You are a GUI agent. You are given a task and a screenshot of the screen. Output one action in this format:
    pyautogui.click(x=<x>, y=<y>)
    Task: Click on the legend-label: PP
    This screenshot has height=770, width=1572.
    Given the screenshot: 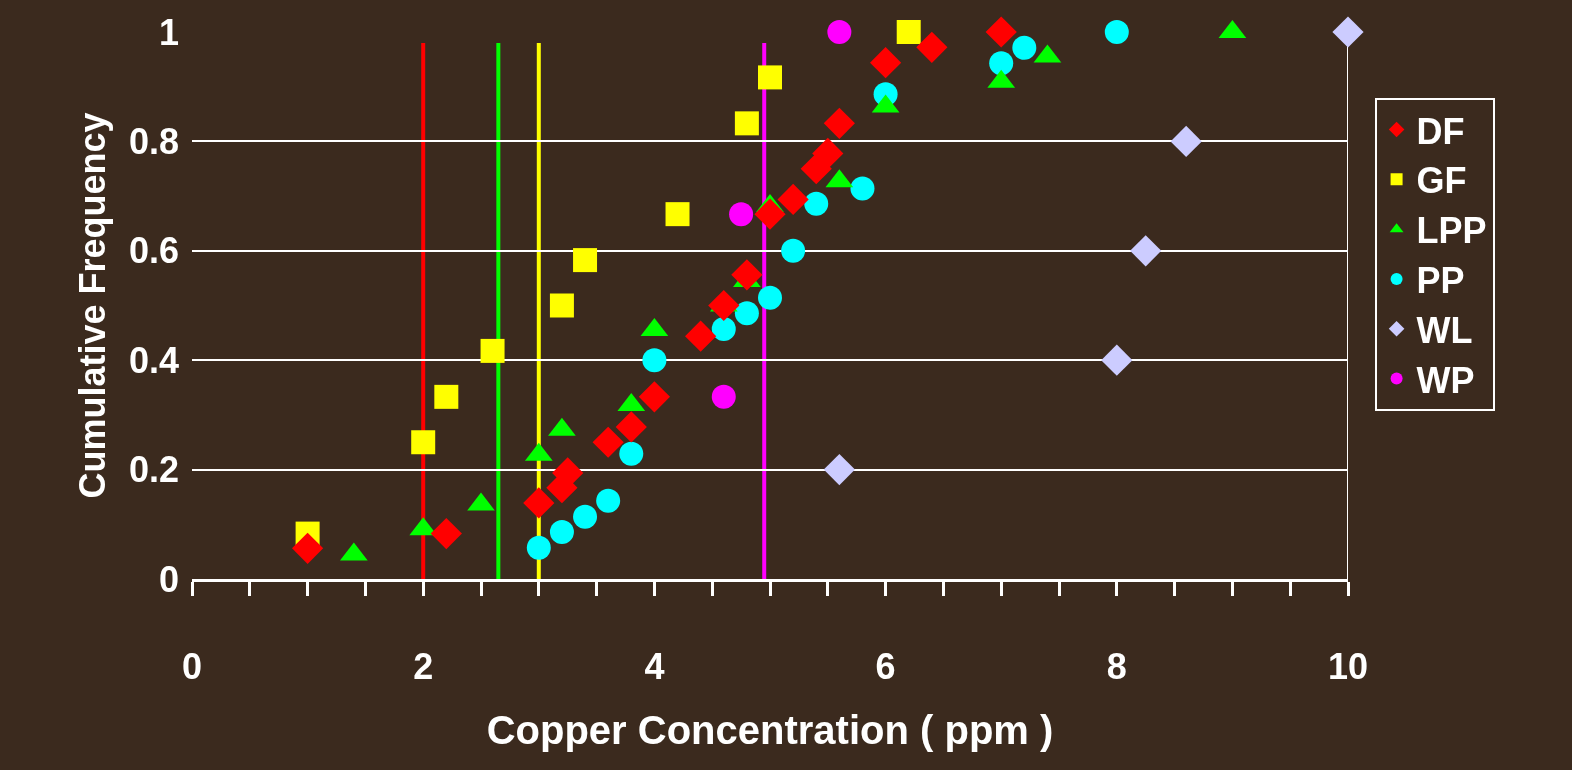 What is the action you would take?
    pyautogui.click(x=1440, y=280)
    